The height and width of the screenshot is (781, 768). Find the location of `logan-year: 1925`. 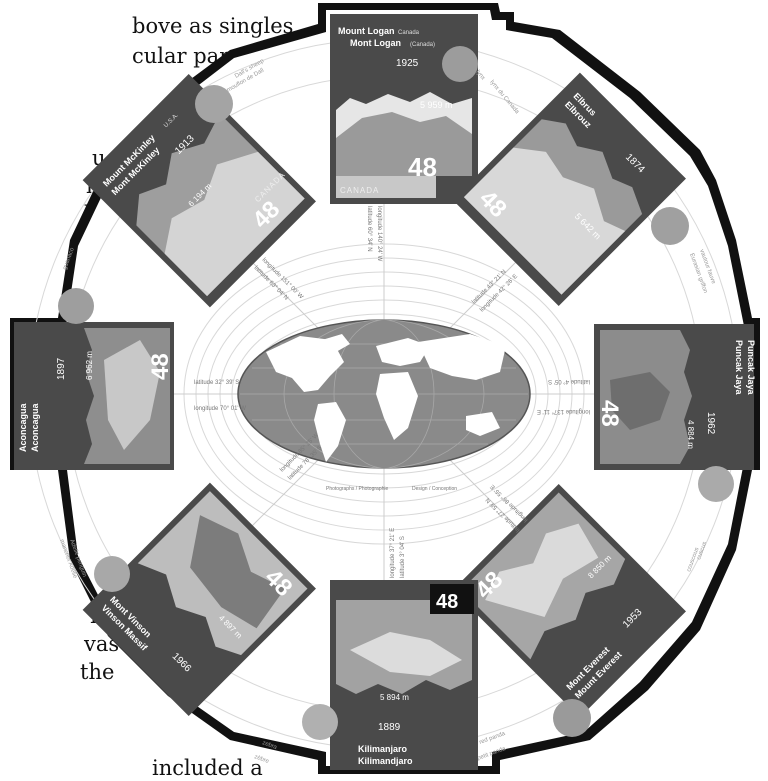

logan-year: 1925 is located at coordinates (407, 63).